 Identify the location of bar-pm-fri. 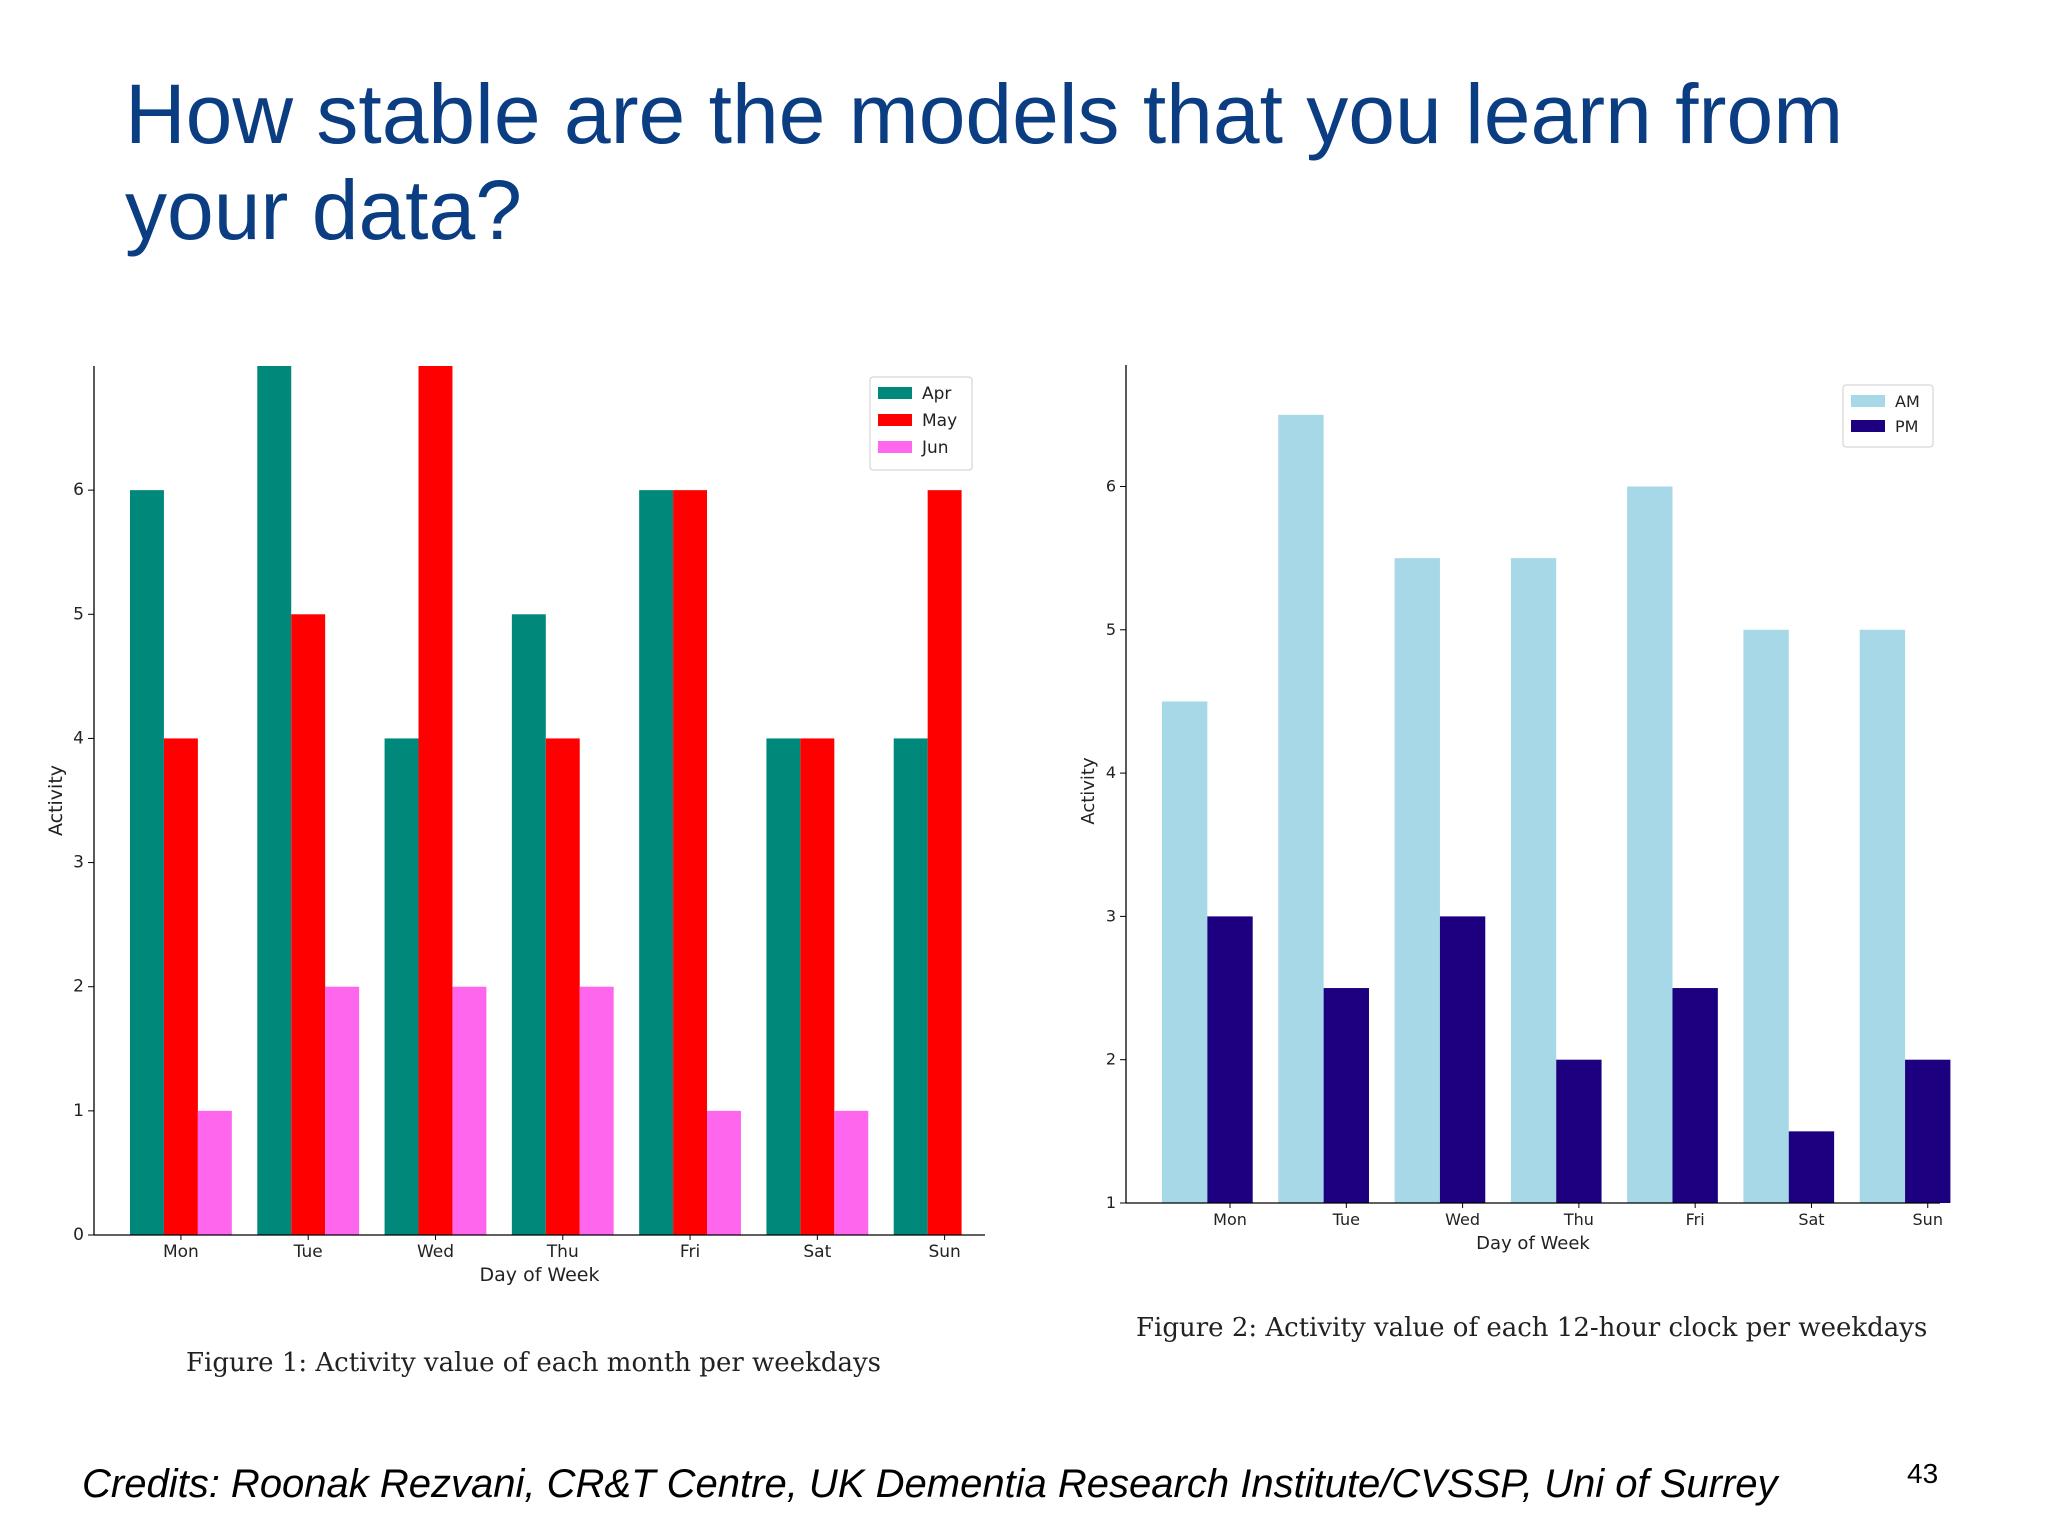
(1695, 1095).